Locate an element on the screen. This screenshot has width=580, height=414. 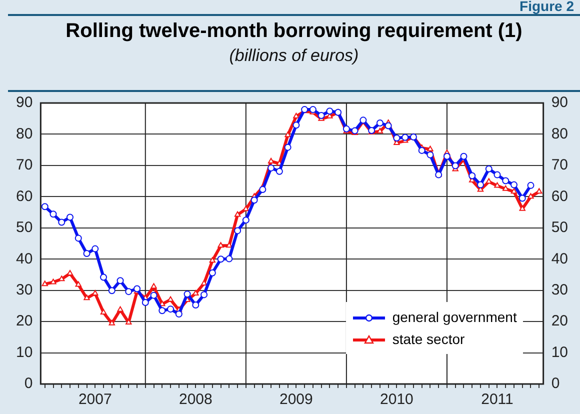
y-tick-label: 50 is located at coordinates (24, 227).